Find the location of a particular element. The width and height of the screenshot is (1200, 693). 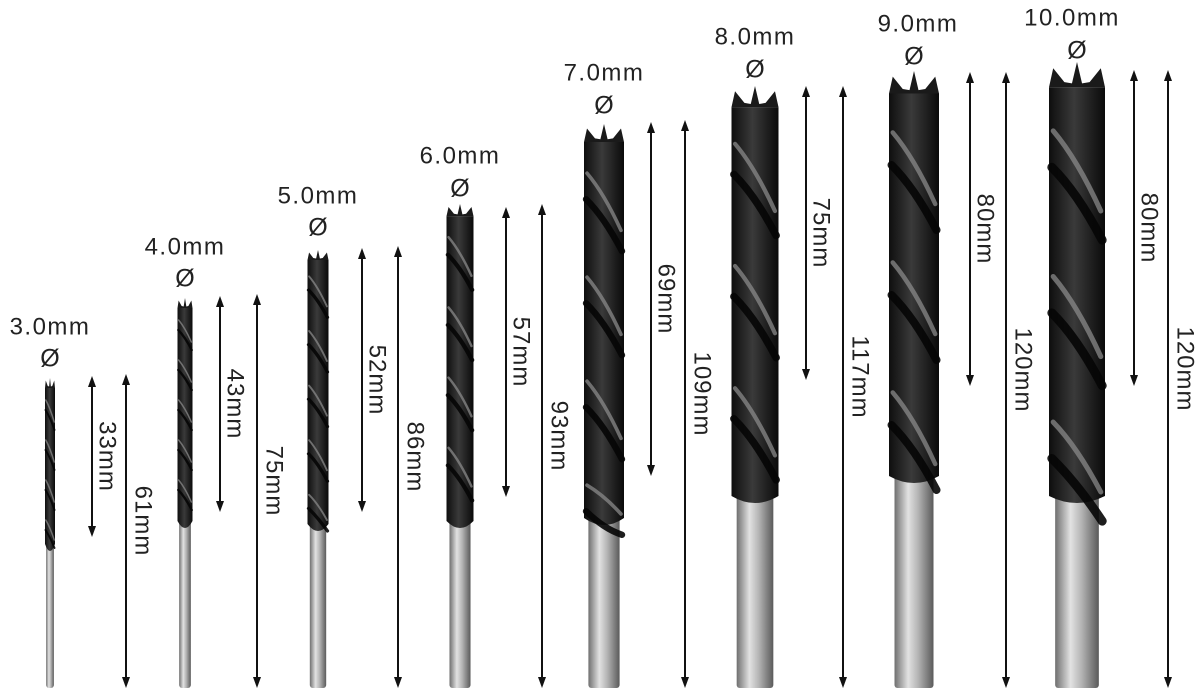

flute-length-label: 43mm is located at coordinates (235, 404).